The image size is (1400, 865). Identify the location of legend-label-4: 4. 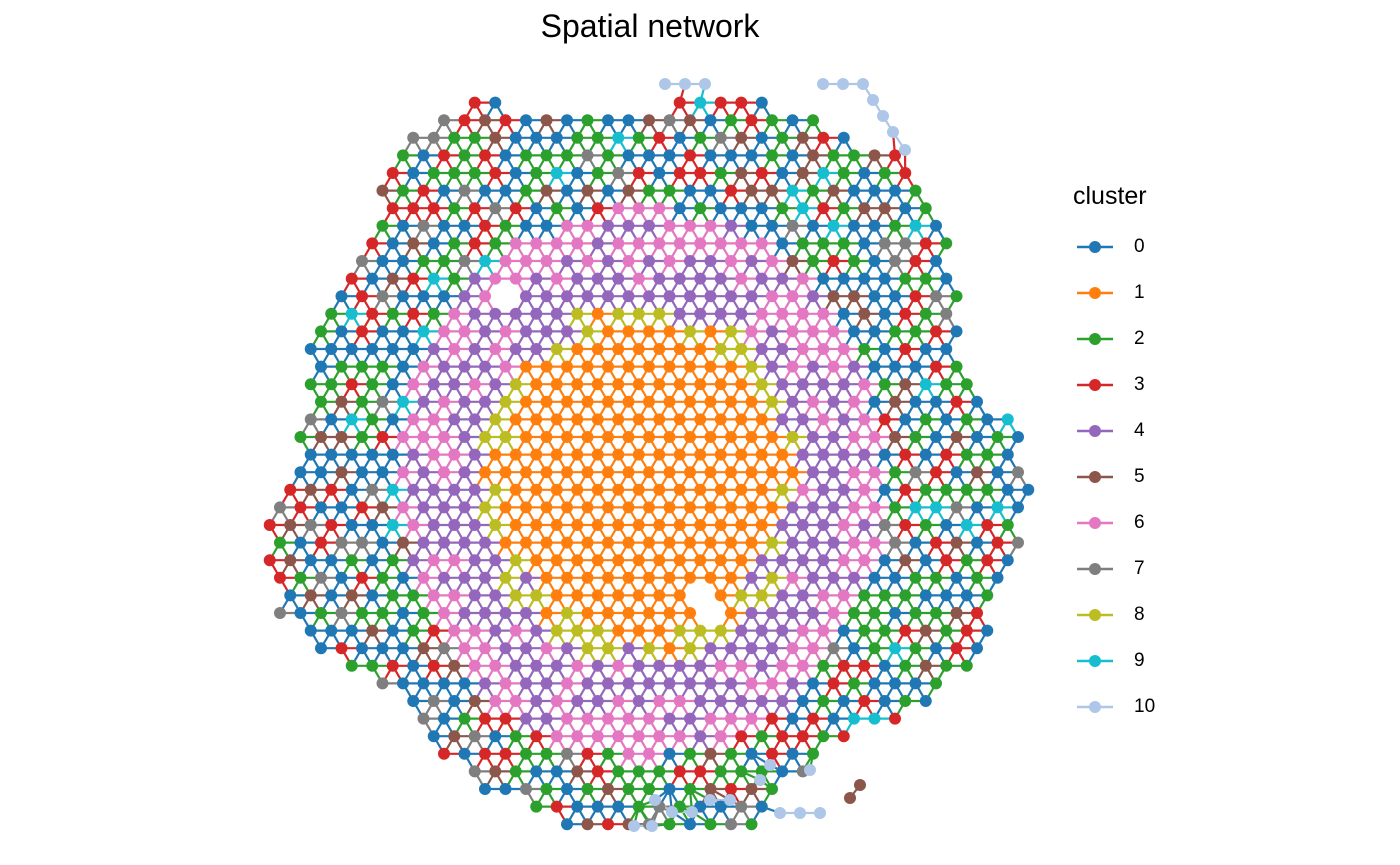
(1139, 430).